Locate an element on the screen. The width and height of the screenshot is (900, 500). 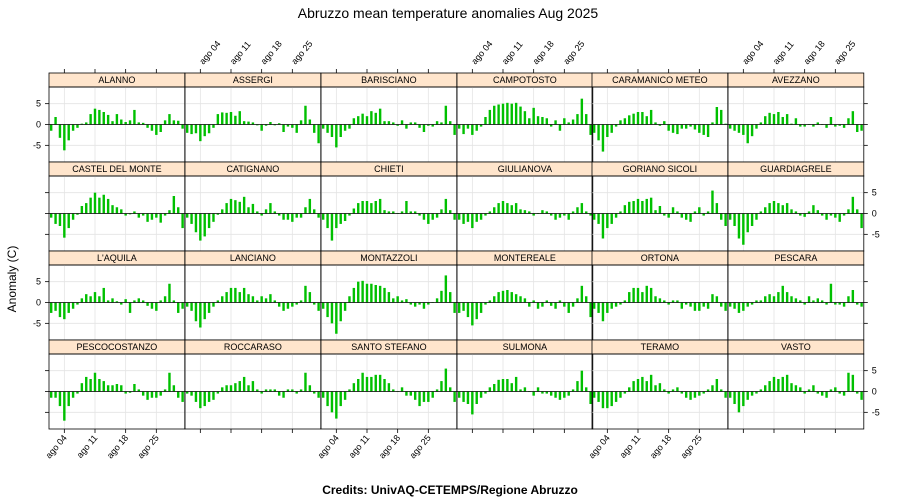
y-tick-label: 5 is located at coordinates (874, 371).